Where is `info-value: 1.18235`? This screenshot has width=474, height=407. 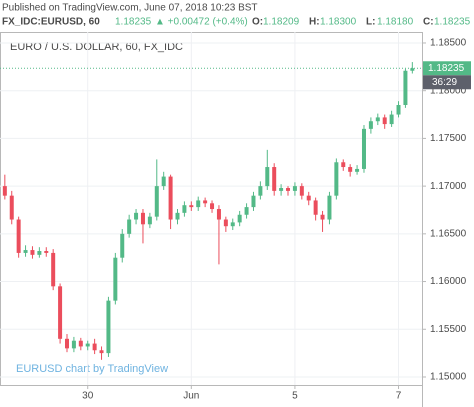
info-value: 1.18235 is located at coordinates (452, 22).